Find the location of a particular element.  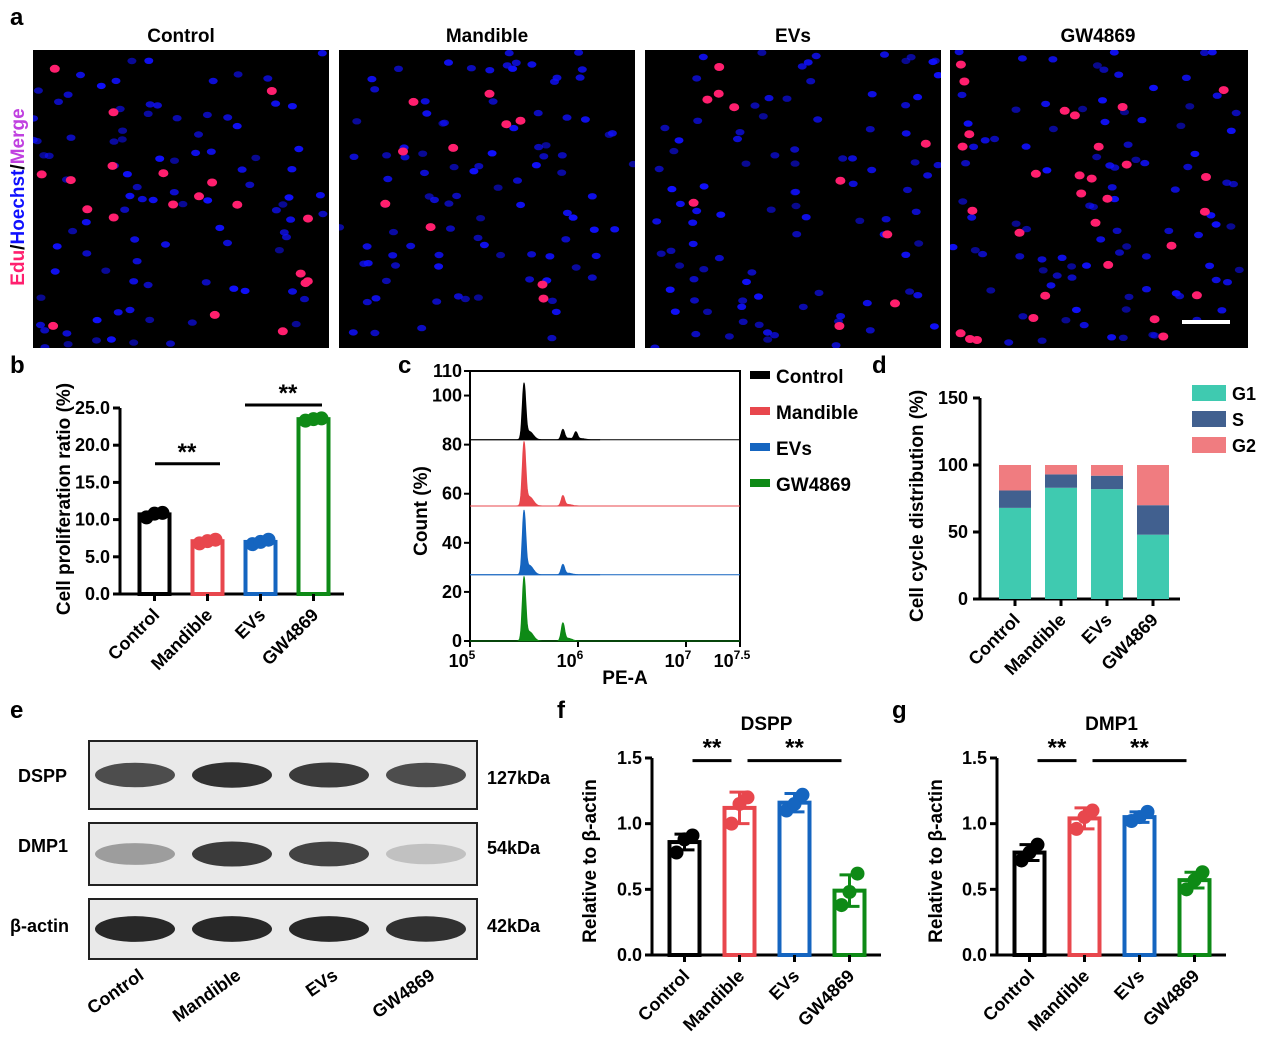

blot-beta-actin is located at coordinates (283, 929).